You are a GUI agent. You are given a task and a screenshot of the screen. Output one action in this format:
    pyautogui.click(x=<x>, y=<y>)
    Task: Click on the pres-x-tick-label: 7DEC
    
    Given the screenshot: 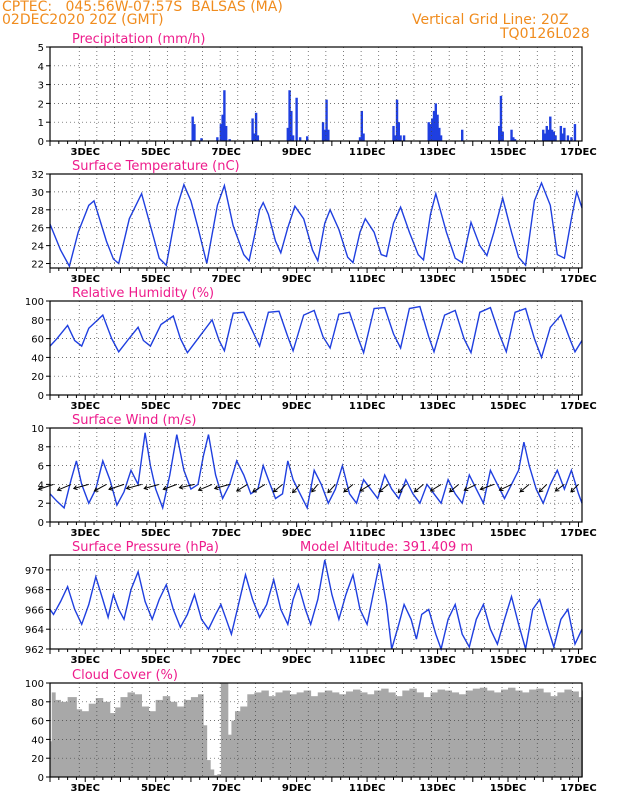 What is the action you would take?
    pyautogui.click(x=225, y=660)
    